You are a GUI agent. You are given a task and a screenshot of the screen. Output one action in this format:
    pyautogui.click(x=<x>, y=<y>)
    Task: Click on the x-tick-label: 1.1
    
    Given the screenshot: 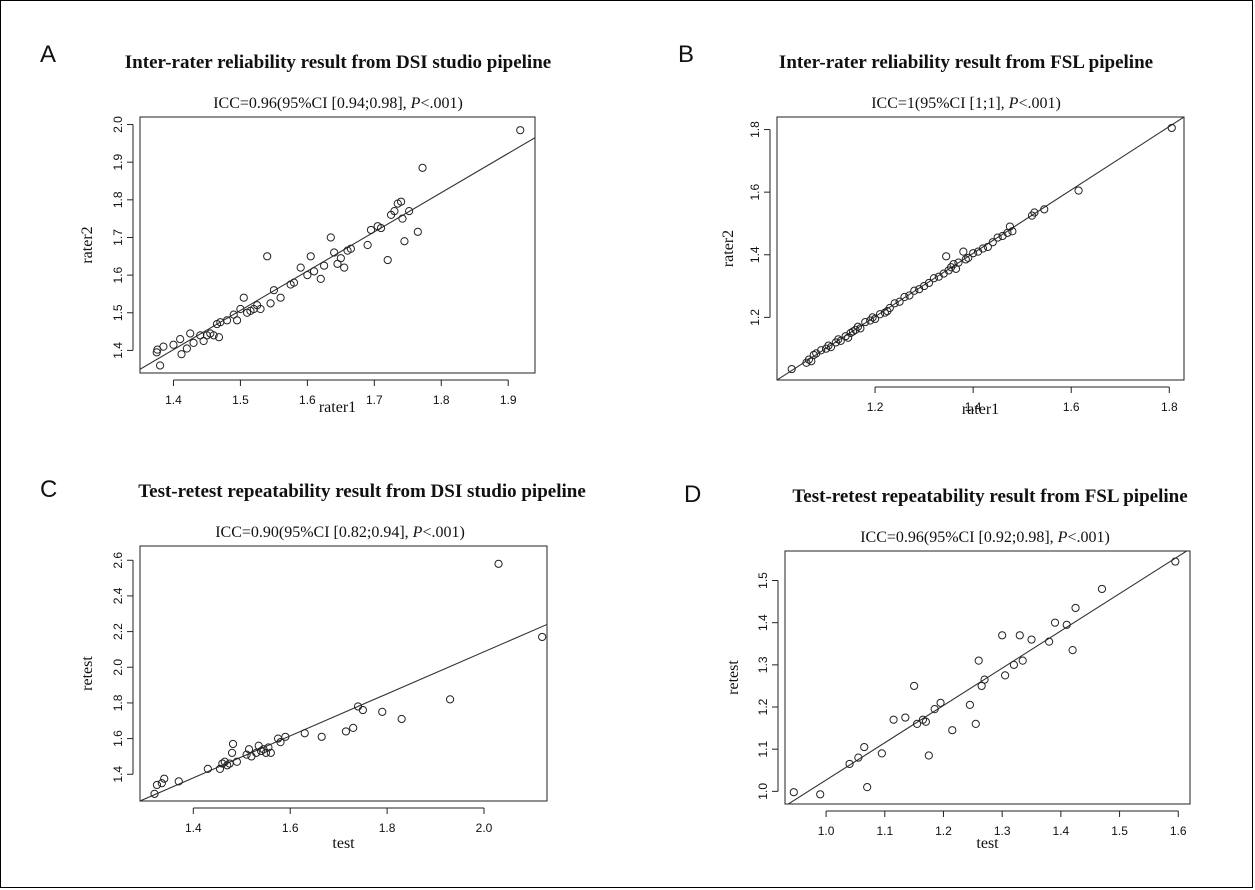 What is the action you would take?
    pyautogui.click(x=884, y=831)
    